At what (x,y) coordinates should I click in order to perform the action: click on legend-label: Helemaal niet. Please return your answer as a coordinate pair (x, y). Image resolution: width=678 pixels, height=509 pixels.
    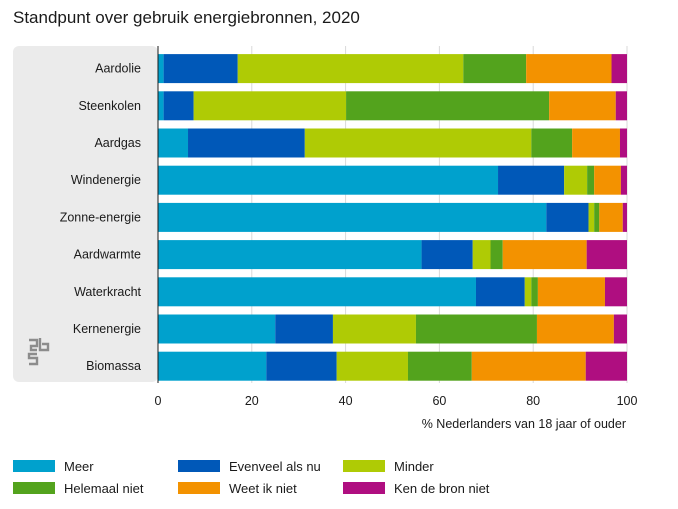
    Looking at the image, I should click on (104, 488).